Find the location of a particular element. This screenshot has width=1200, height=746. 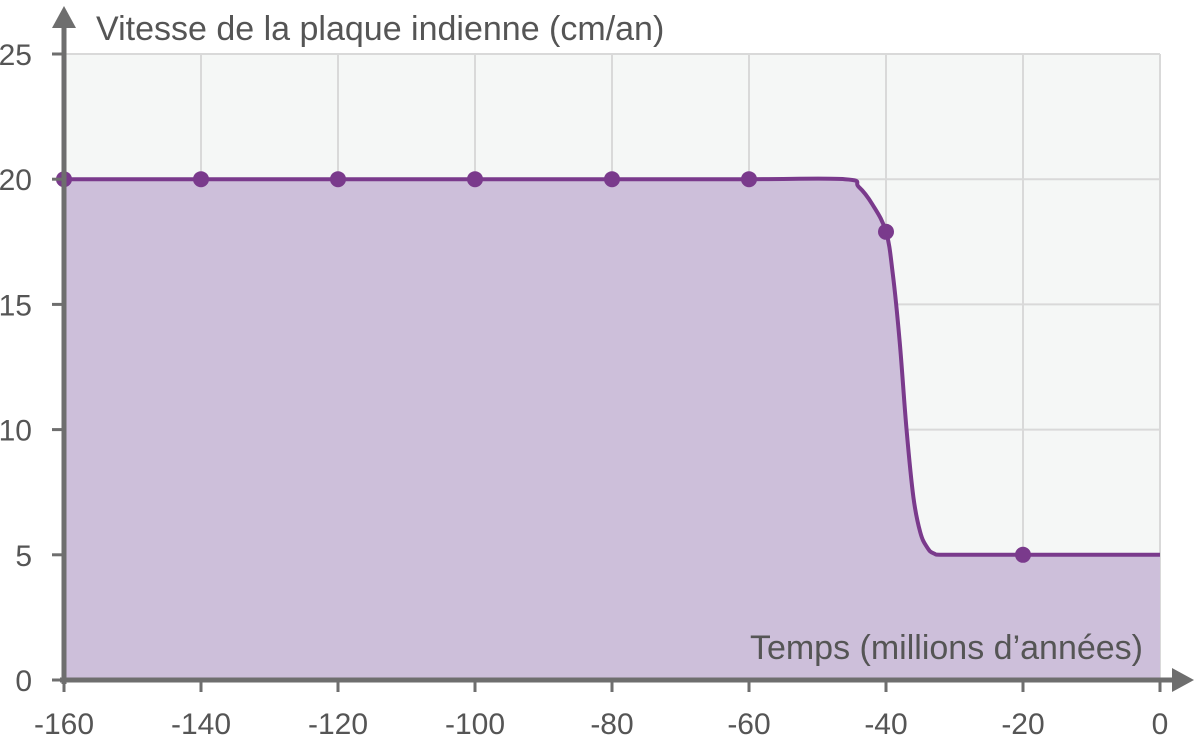

x-tick-label: -140 is located at coordinates (201, 724).